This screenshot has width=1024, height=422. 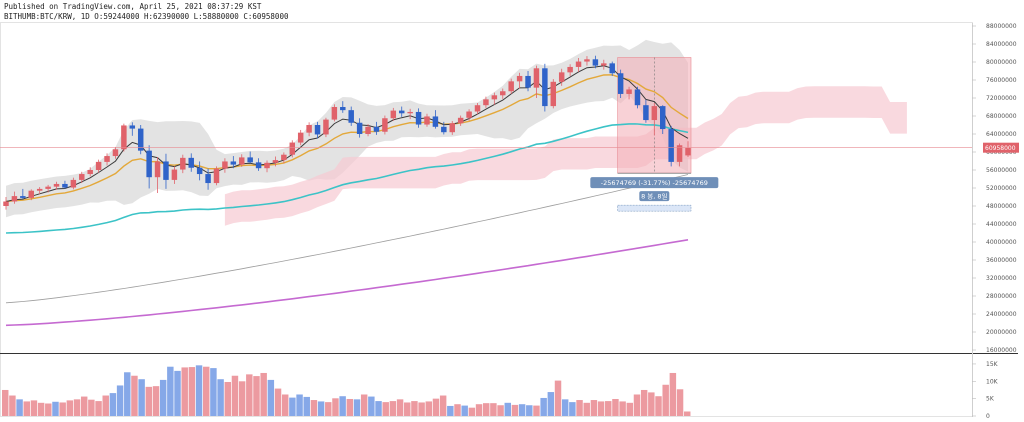 What do you see at coordinates (1001, 188) in the screenshot?
I see `price-tick-label: 52000000` at bounding box center [1001, 188].